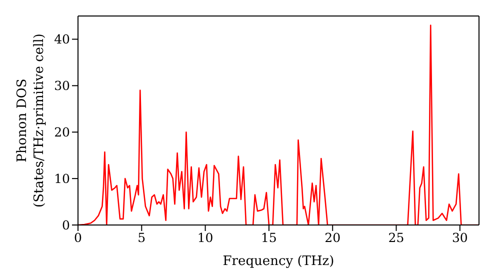 The height and width of the screenshot is (280, 500). What do you see at coordinates (66, 224) in the screenshot?
I see `y-tick-label: 0` at bounding box center [66, 224].